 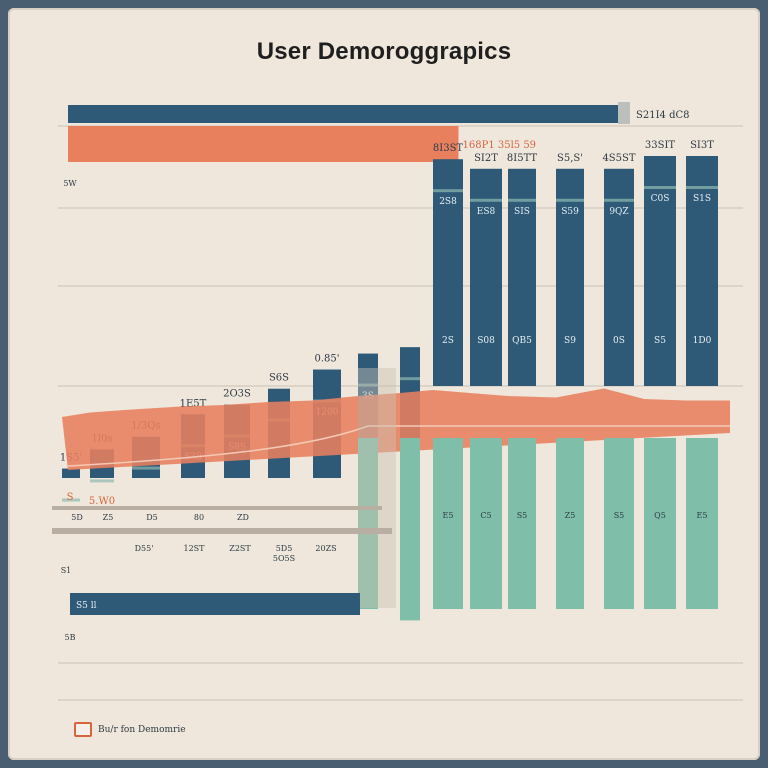 I want to click on legend-label: Bu/r fon Demomrie, so click(x=142, y=729).